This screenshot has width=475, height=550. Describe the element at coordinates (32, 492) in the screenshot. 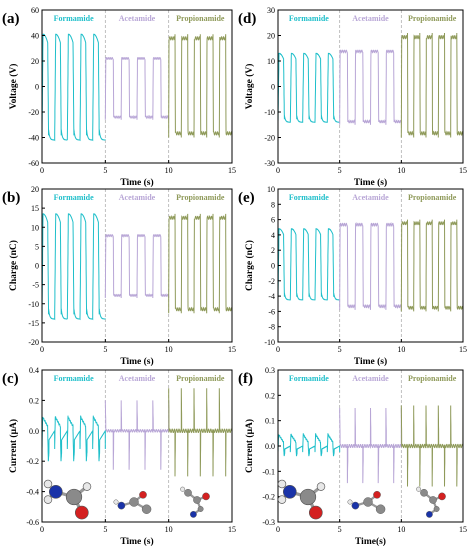

I see `y-tick-label: -0.4` at that location.